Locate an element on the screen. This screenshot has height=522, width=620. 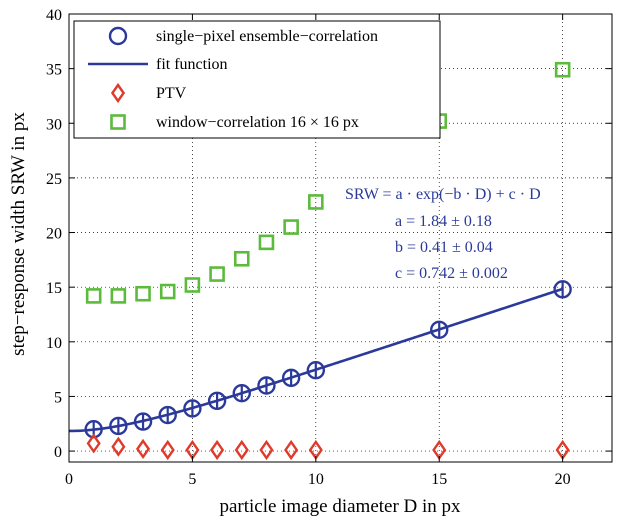
x-tick-label: 20 is located at coordinates (563, 479).